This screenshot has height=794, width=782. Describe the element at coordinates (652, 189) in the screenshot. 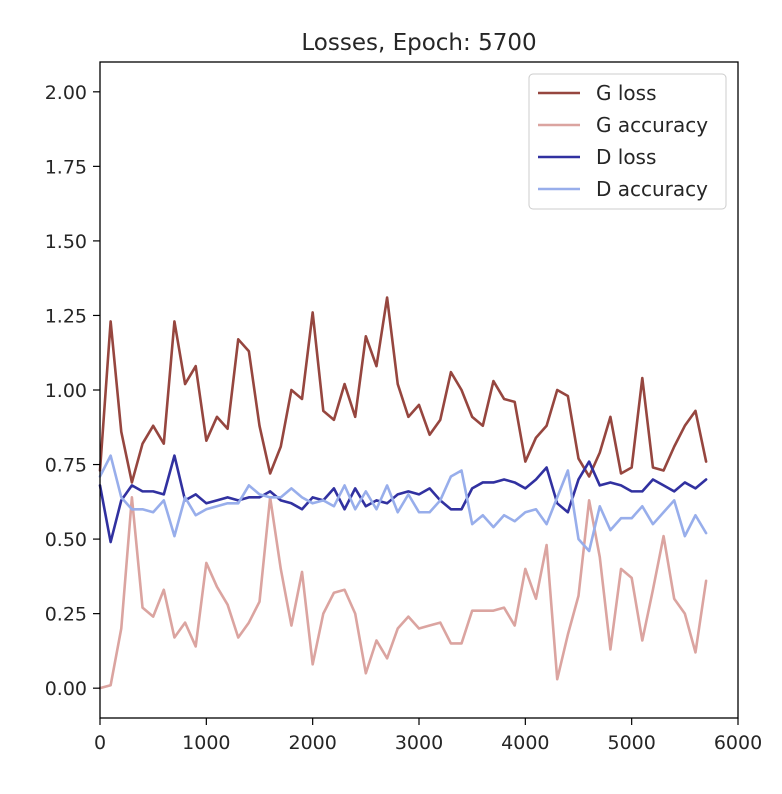

I see `legend-label-d-accuracy: D accuracy` at that location.